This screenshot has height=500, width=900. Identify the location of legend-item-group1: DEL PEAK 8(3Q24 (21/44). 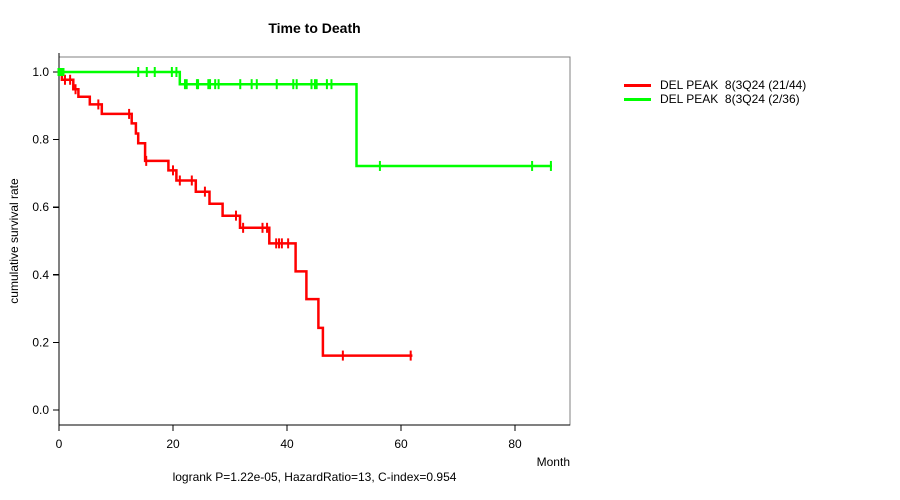
(715, 85).